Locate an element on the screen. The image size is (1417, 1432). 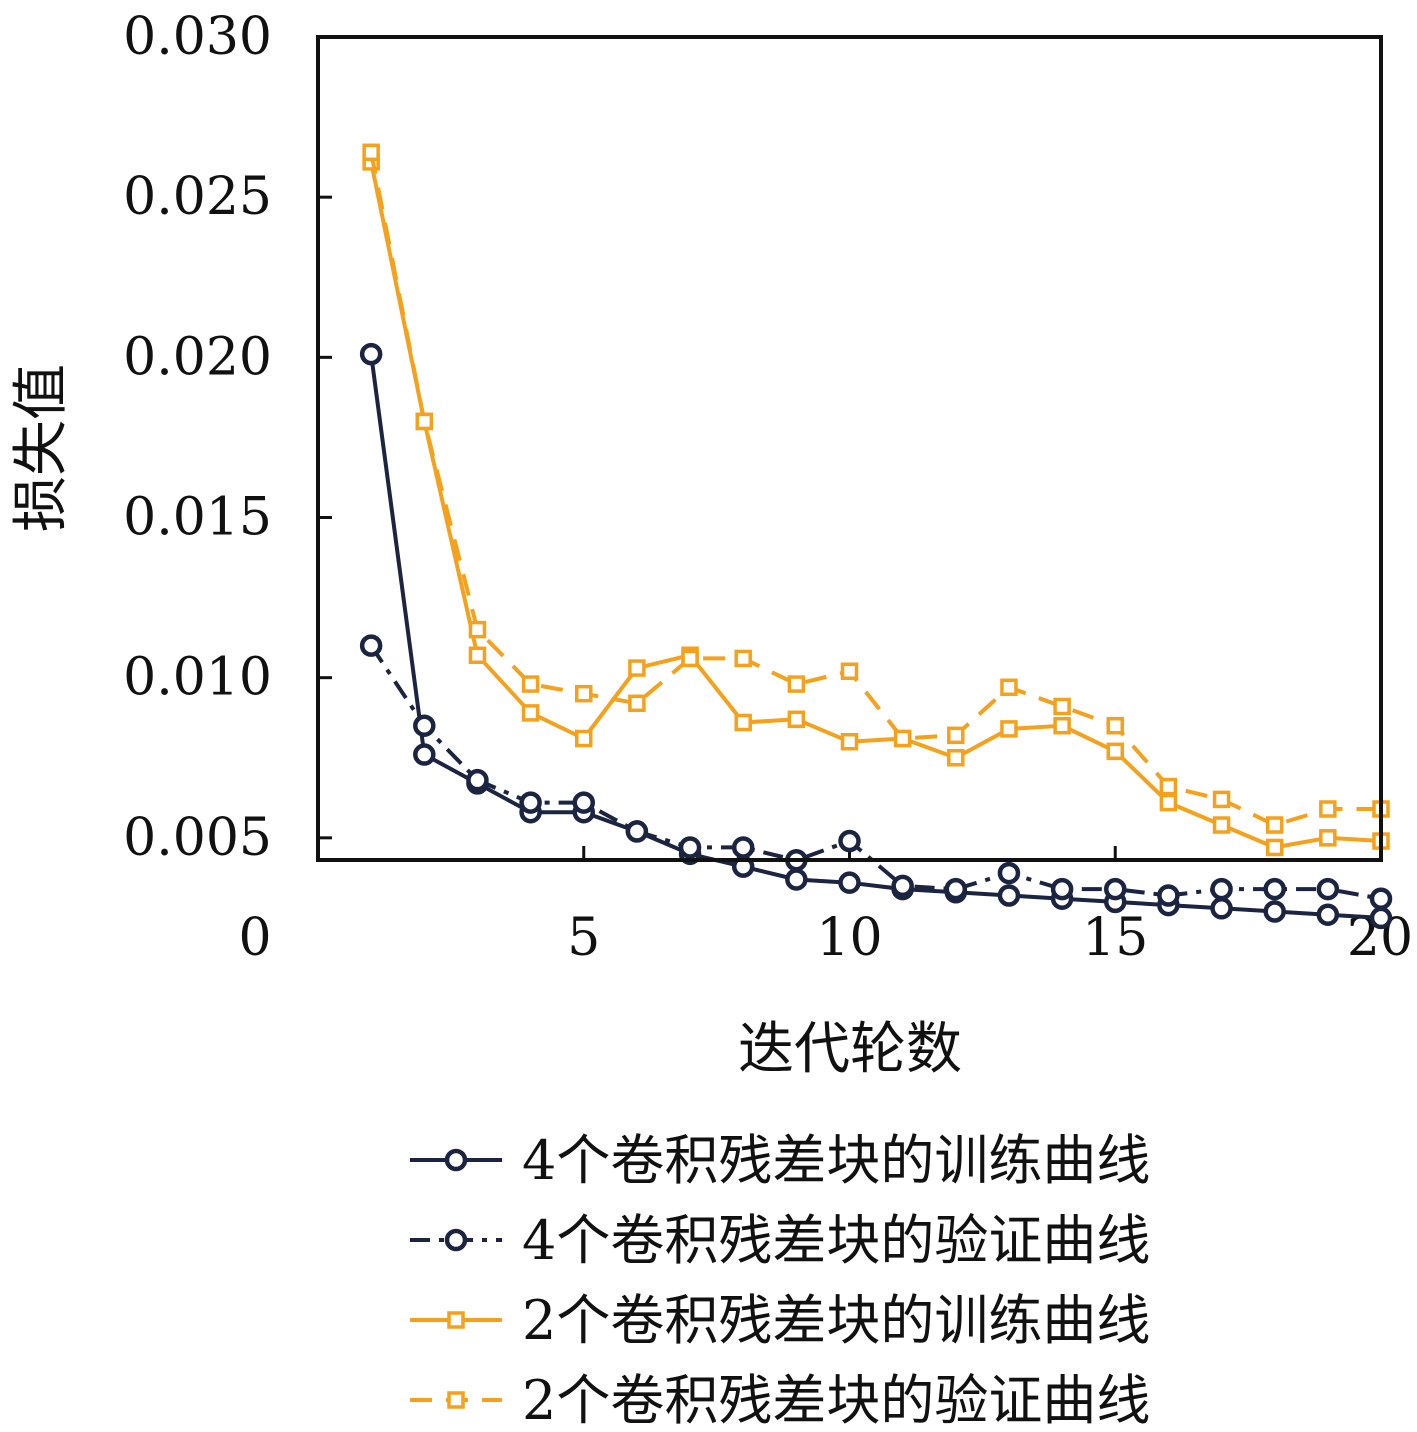
legend-item: 4个卷积残差块的验证曲线 is located at coordinates (780, 1240).